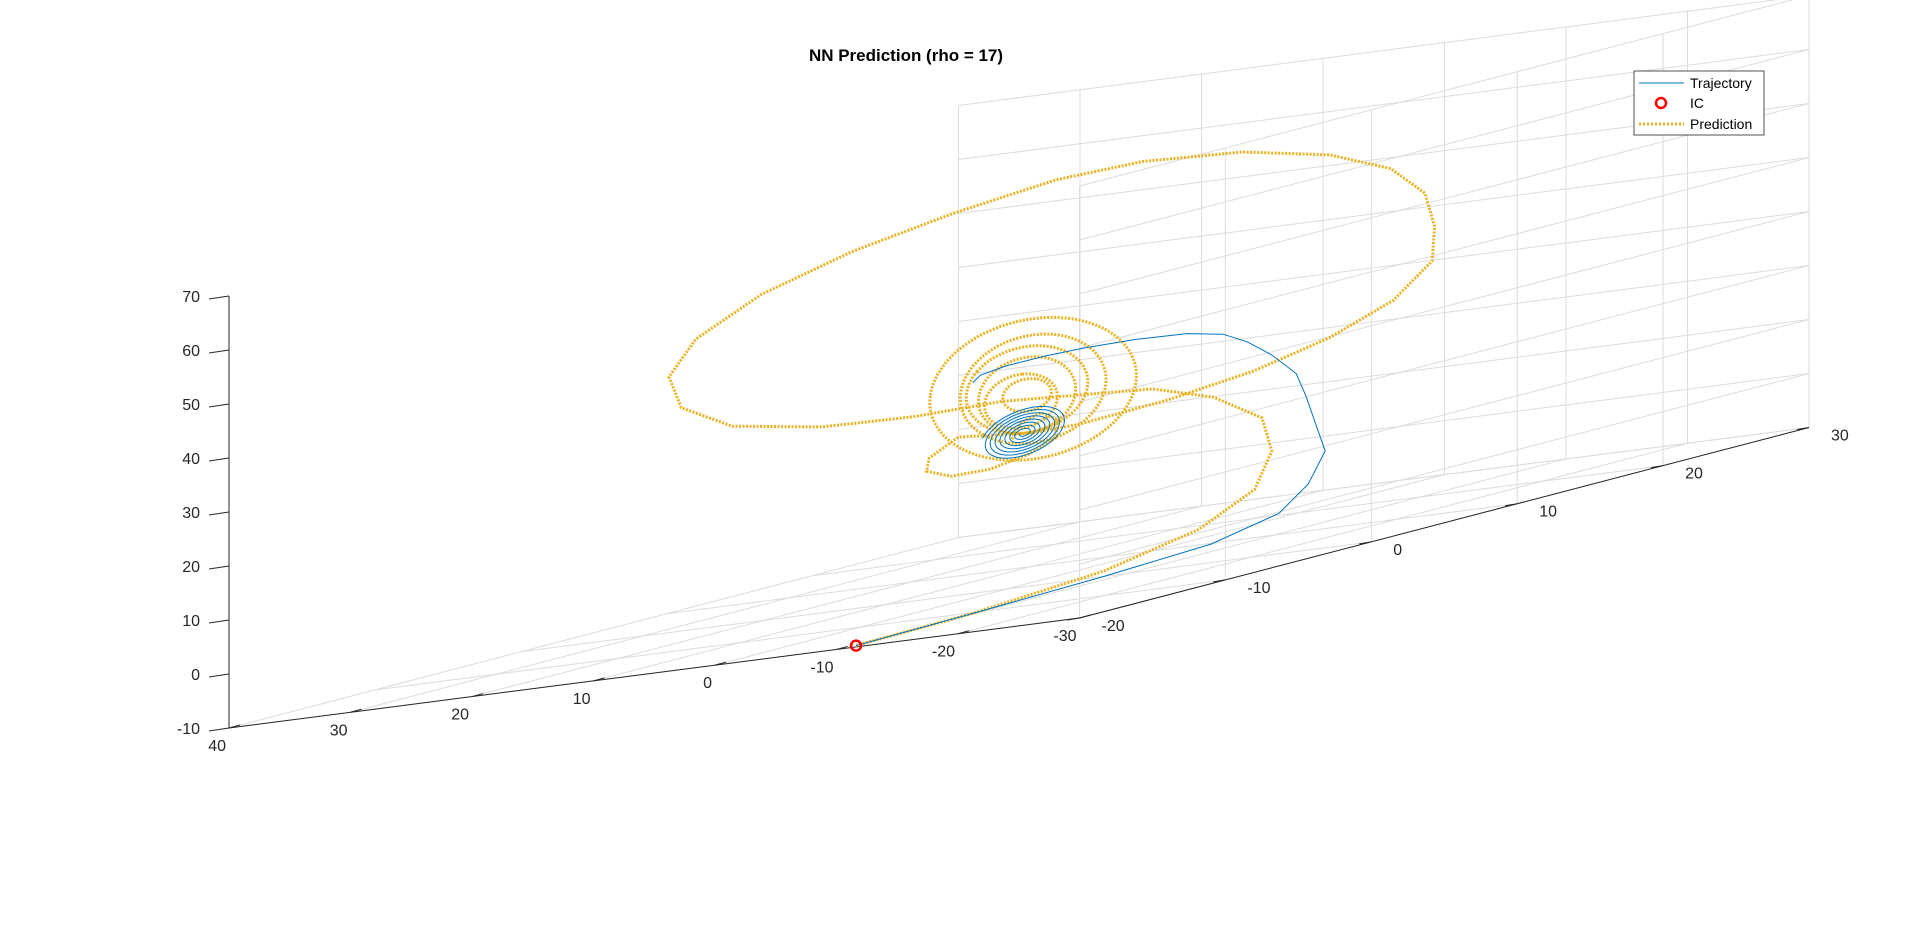 The image size is (1920, 936). I want to click on legend: Trajectory IC Prediction, so click(1699, 103).